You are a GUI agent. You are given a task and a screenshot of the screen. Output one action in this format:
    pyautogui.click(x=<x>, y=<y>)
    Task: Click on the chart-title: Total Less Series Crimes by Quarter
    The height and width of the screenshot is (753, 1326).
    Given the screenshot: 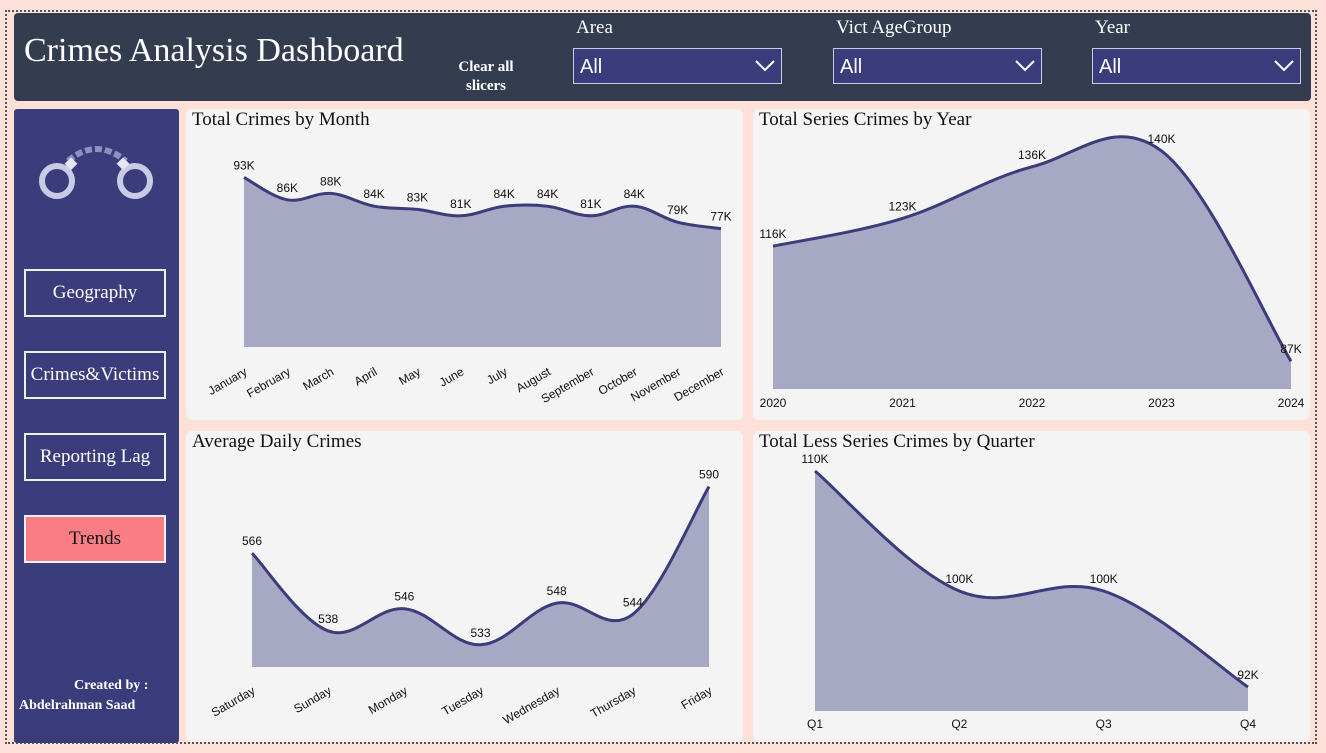 What is the action you would take?
    pyautogui.click(x=897, y=441)
    